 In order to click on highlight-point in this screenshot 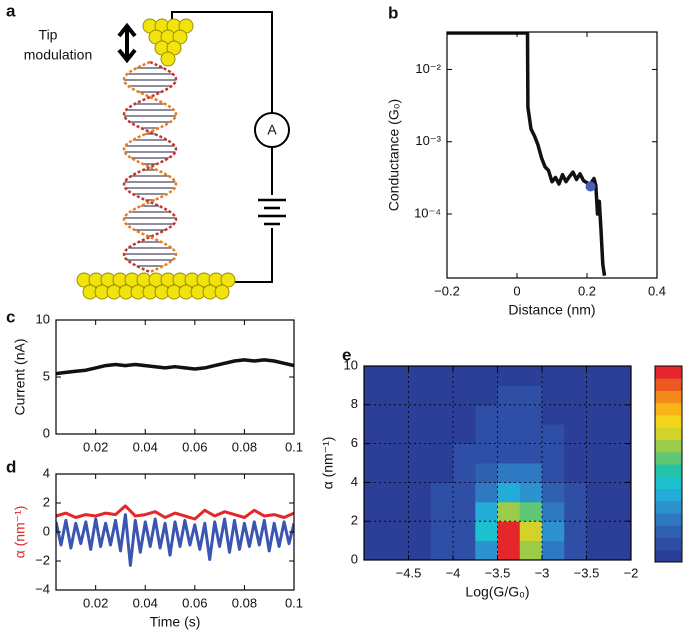, I will do `click(590, 186)`.